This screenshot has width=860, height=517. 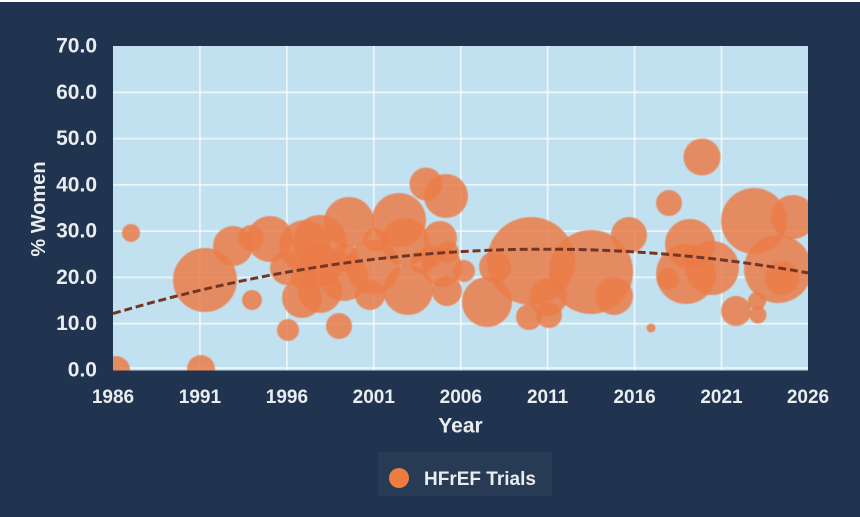 I want to click on svg-text: 2001, so click(x=374, y=397).